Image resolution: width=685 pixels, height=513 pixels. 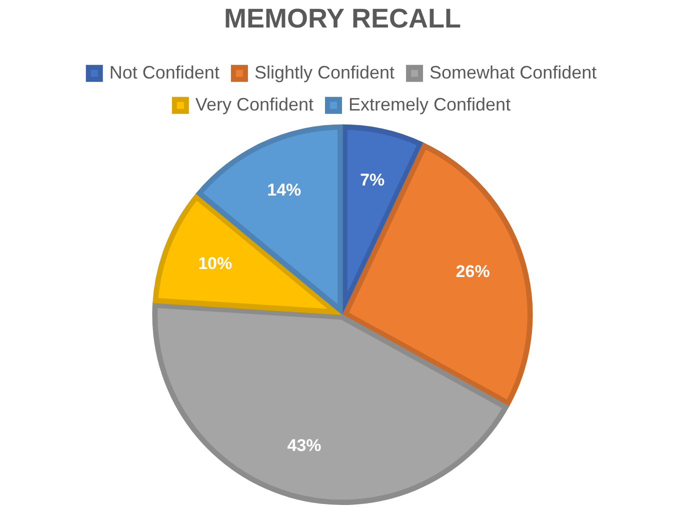 I want to click on data-label: 26%, so click(x=473, y=272).